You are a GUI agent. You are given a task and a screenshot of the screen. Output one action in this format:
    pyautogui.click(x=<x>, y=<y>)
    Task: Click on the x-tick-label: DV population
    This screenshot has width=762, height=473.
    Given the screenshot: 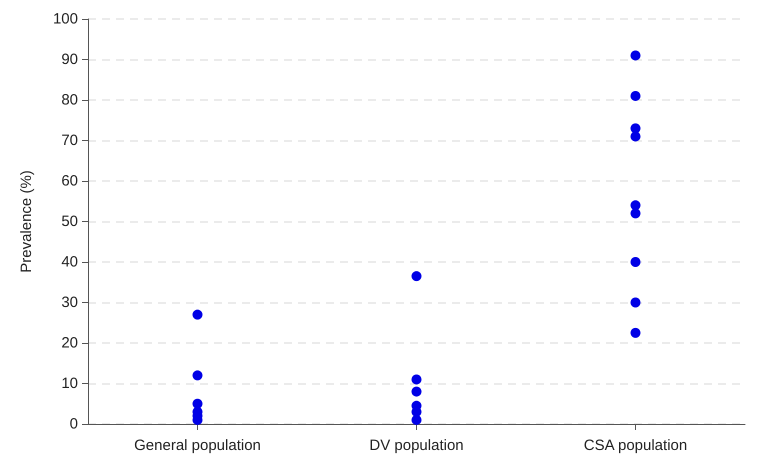 What is the action you would take?
    pyautogui.click(x=416, y=445)
    